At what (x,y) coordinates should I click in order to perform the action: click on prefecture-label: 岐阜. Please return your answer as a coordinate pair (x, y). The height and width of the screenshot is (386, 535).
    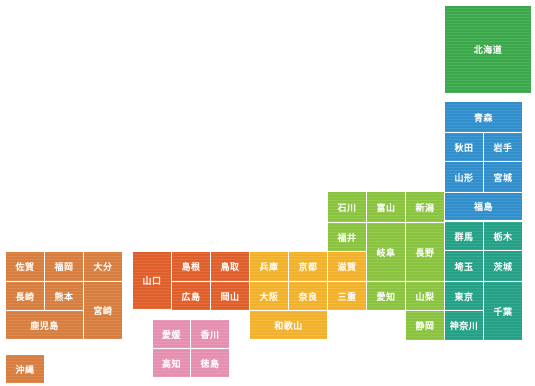
    Looking at the image, I should click on (386, 253).